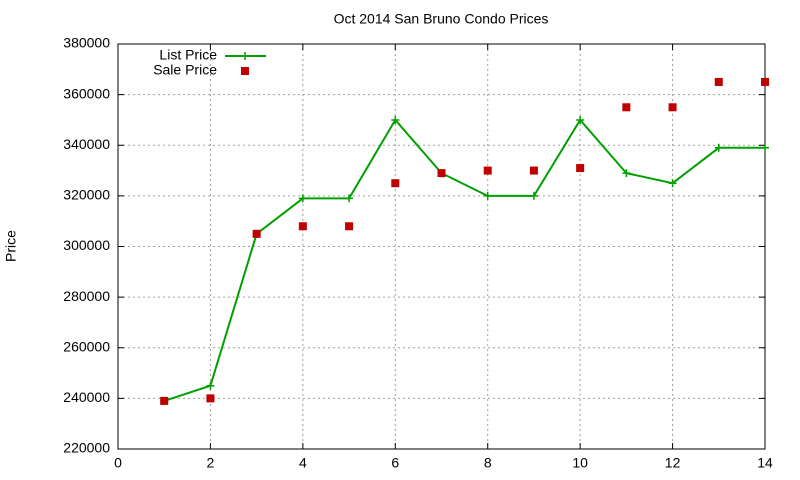 This screenshot has height=480, width=800. What do you see at coordinates (86, 43) in the screenshot?
I see `y-tick-label: 380000` at bounding box center [86, 43].